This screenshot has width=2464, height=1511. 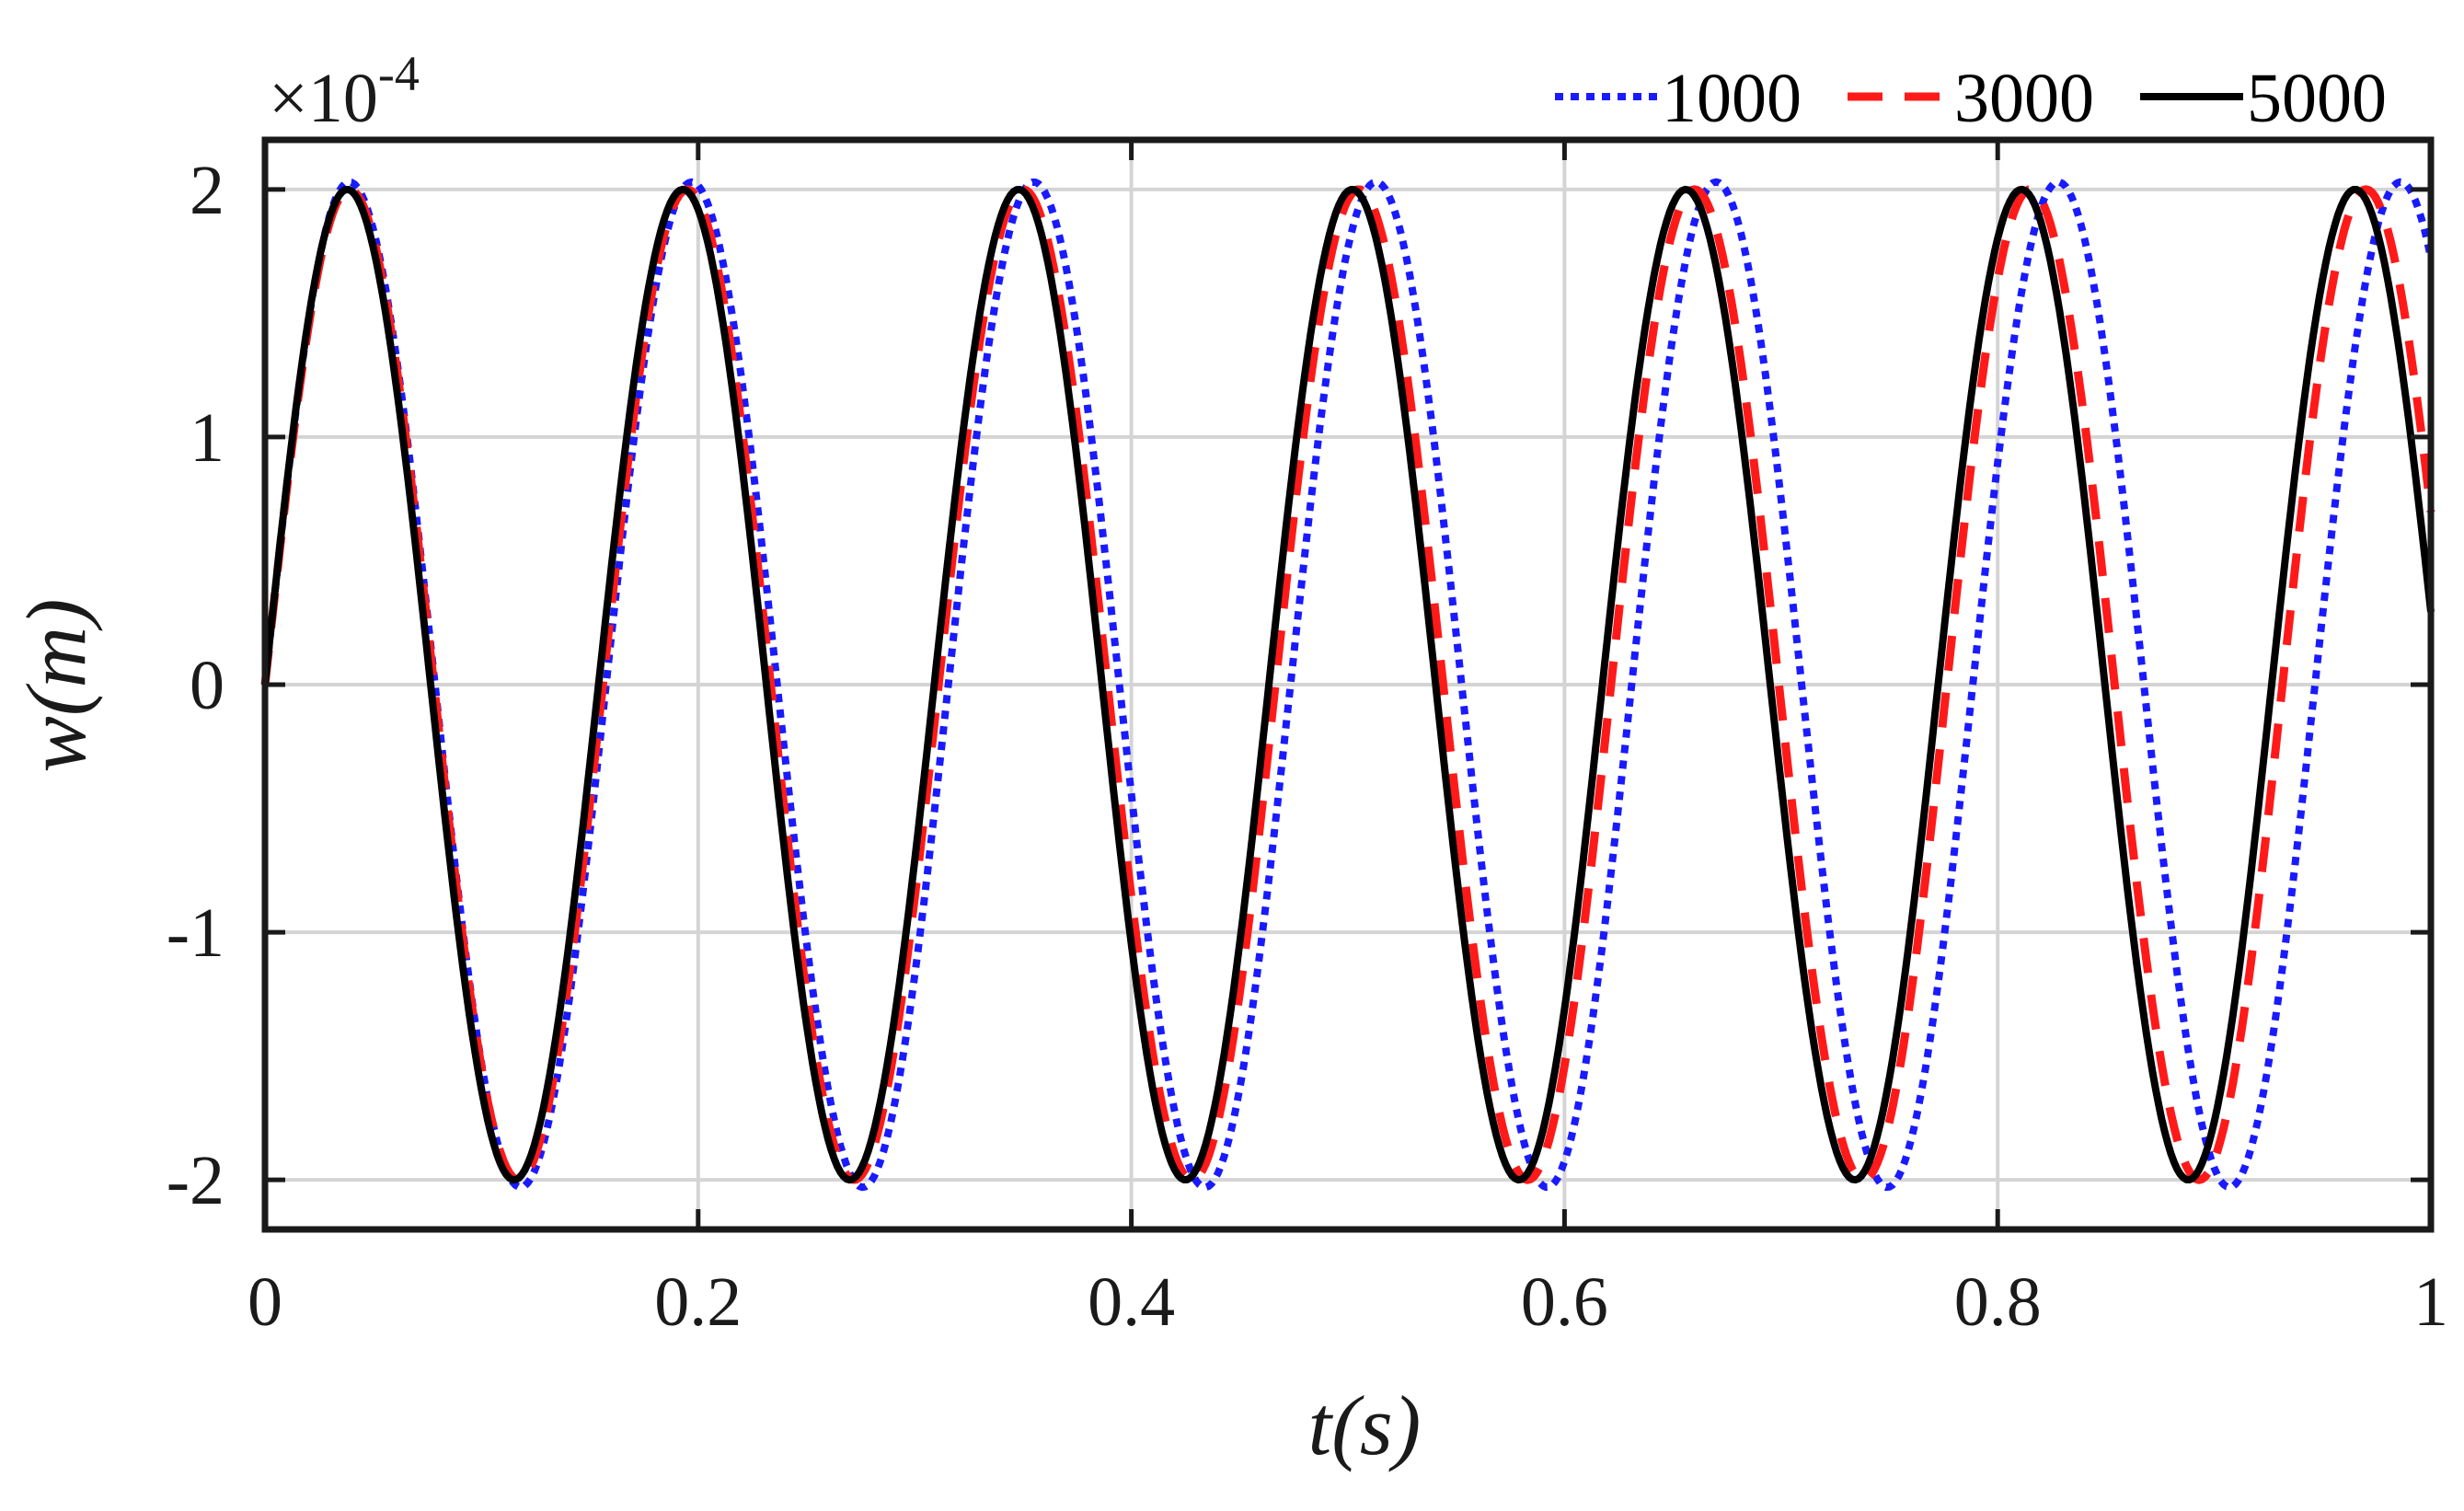 I want to click on y-tick-label: -1, so click(x=196, y=933).